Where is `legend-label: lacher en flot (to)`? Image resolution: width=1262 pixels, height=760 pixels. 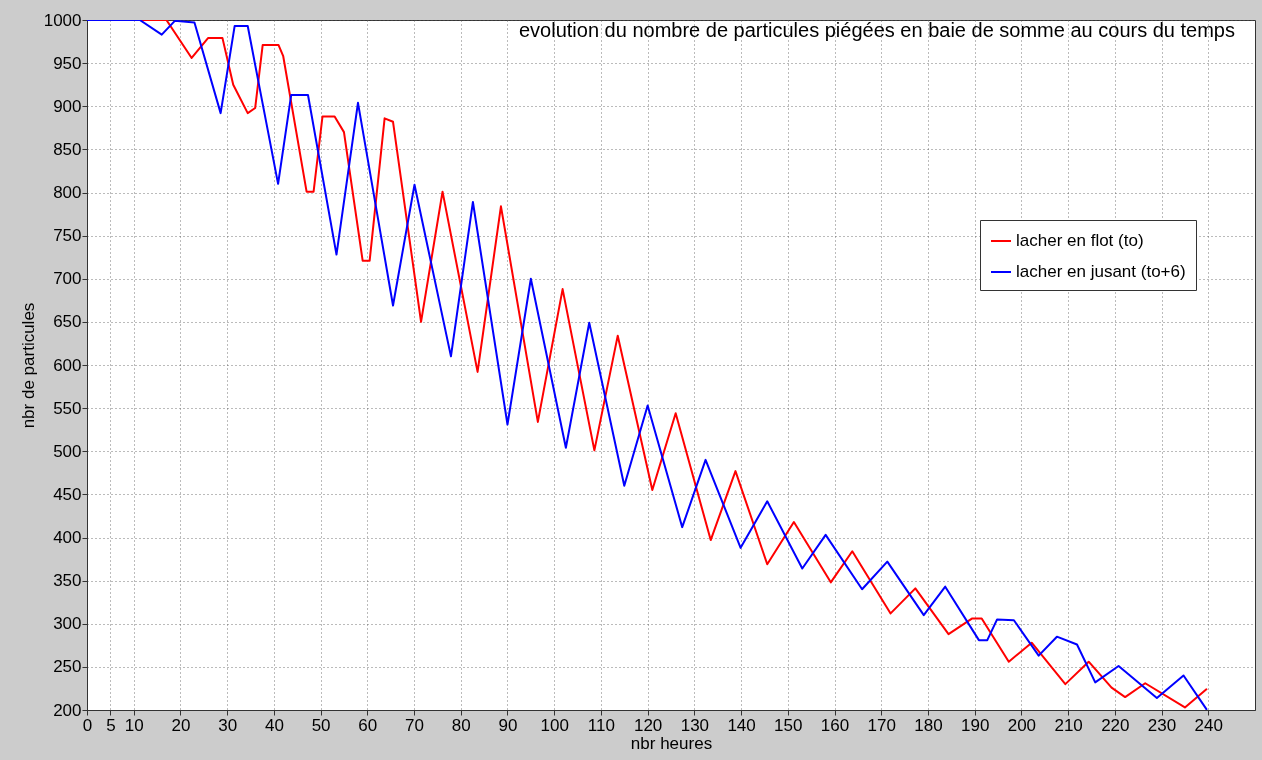 legend-label: lacher en flot (to) is located at coordinates (1080, 240).